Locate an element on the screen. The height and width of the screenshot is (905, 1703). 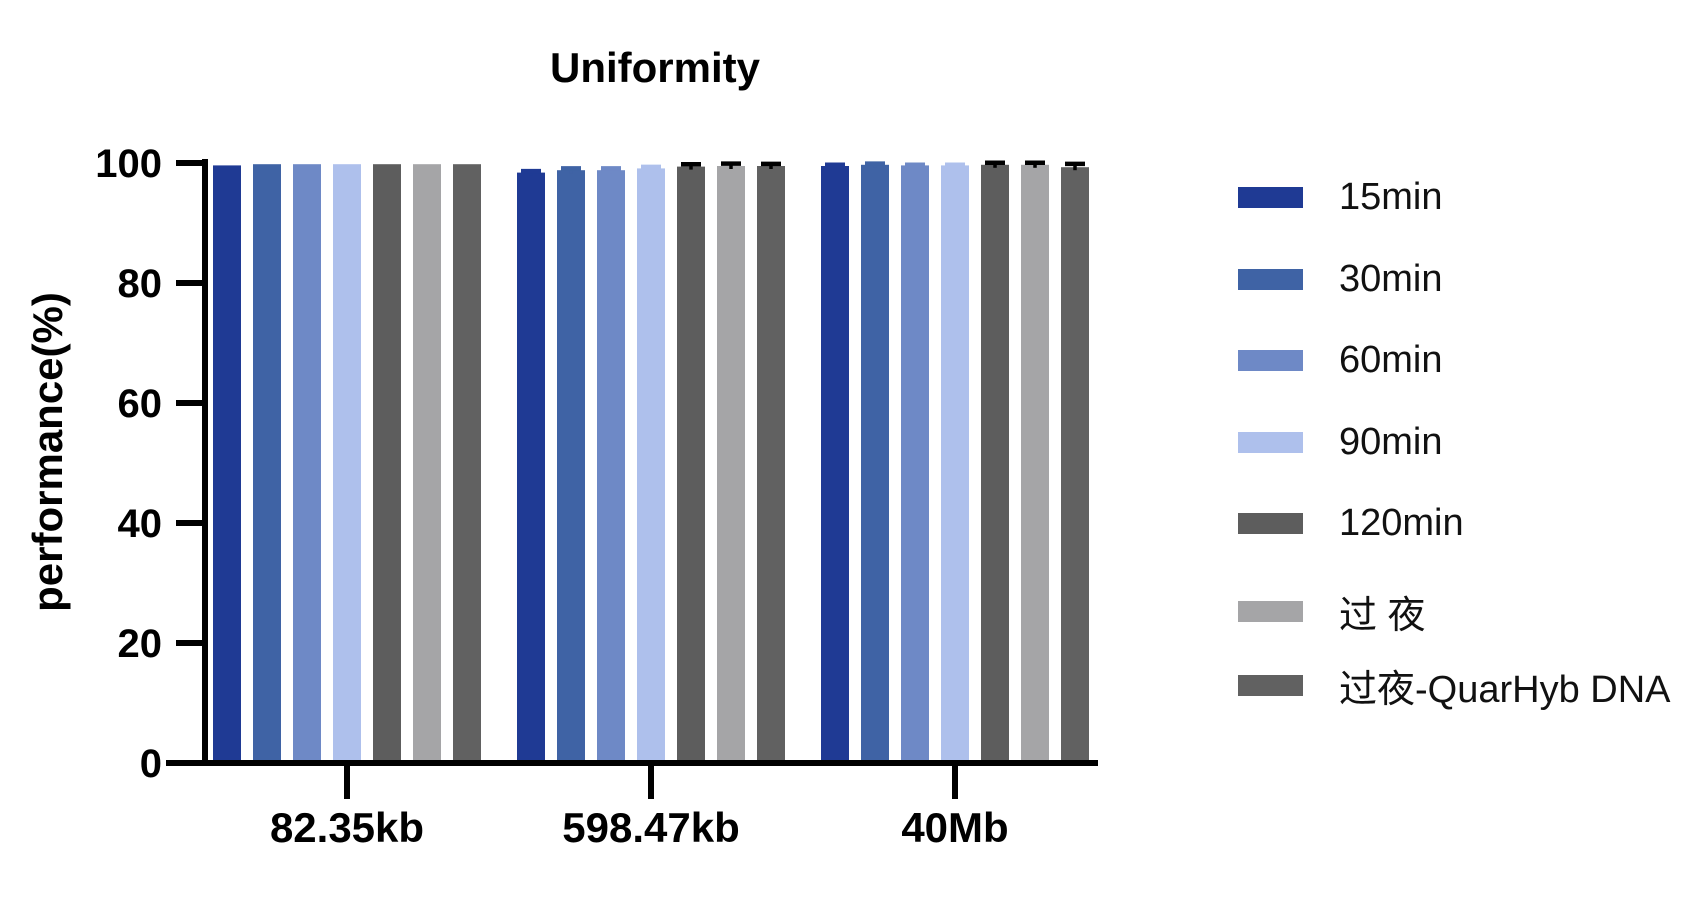
bar-30min-598.47kb is located at coordinates (571, 467).